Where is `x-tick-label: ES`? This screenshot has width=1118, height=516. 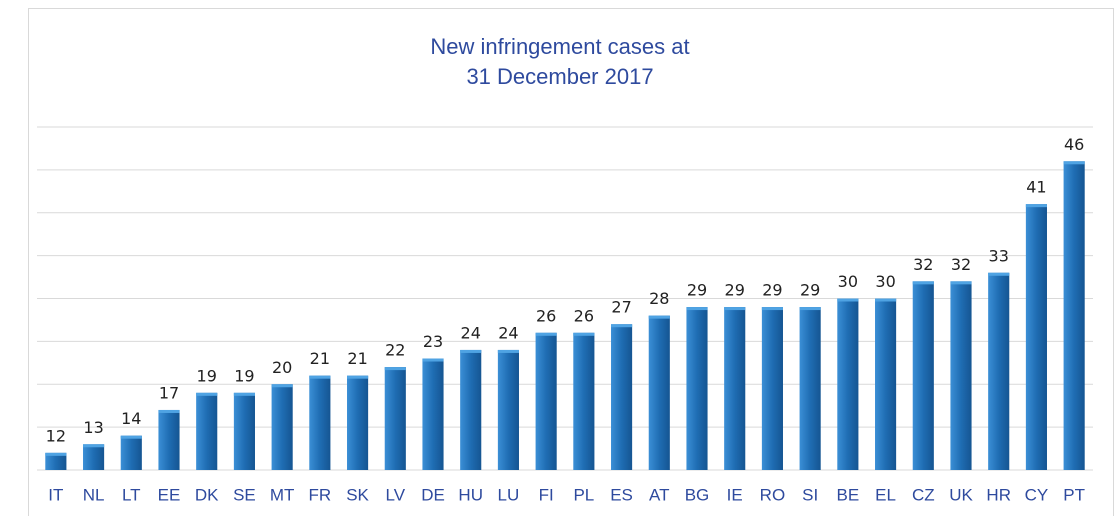 x-tick-label: ES is located at coordinates (621, 494).